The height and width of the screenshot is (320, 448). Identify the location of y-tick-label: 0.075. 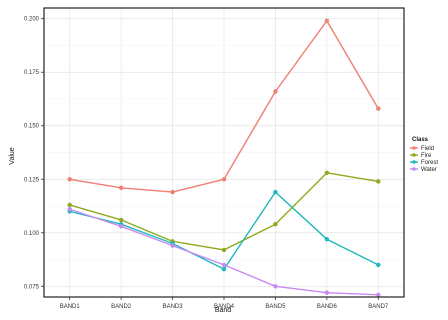
(32, 287).